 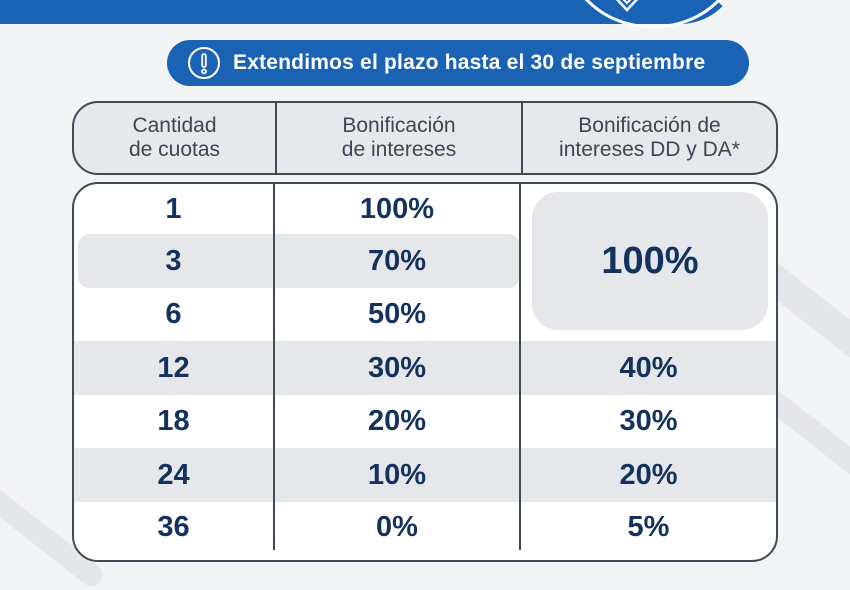 I want to click on top-banner-cutout, so click(x=777, y=9).